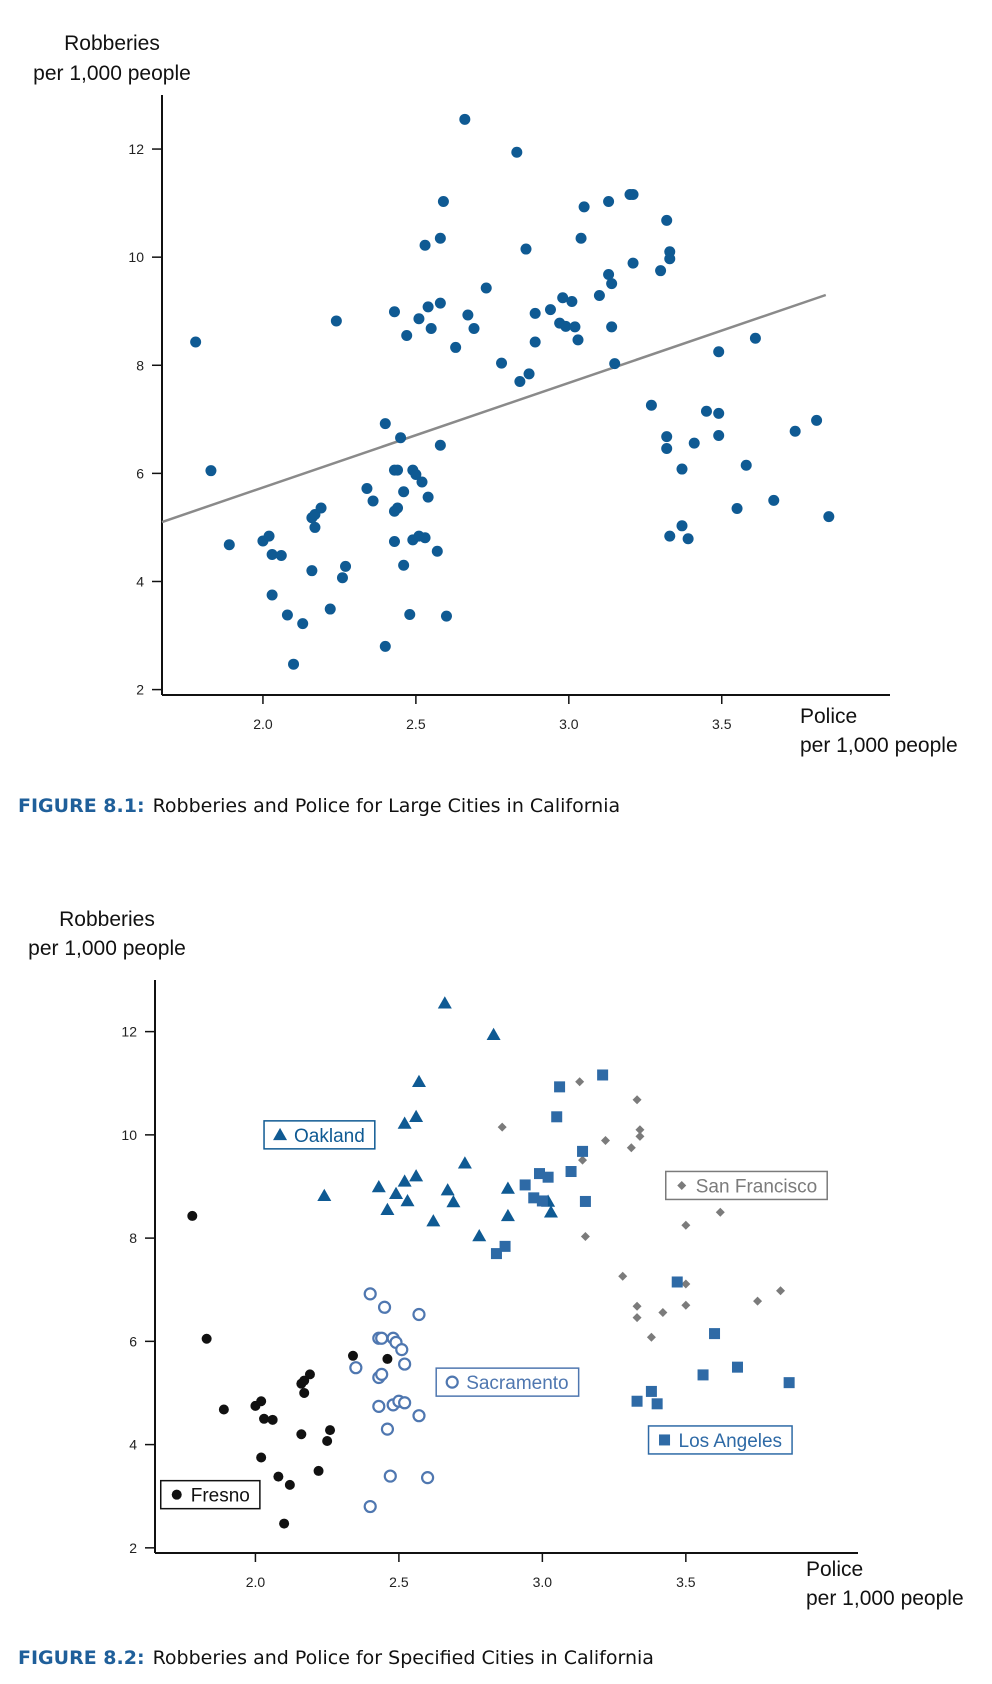 Image resolution: width=992 pixels, height=1684 pixels. What do you see at coordinates (494, 408) in the screenshot?
I see `chart-1-trendline-group` at bounding box center [494, 408].